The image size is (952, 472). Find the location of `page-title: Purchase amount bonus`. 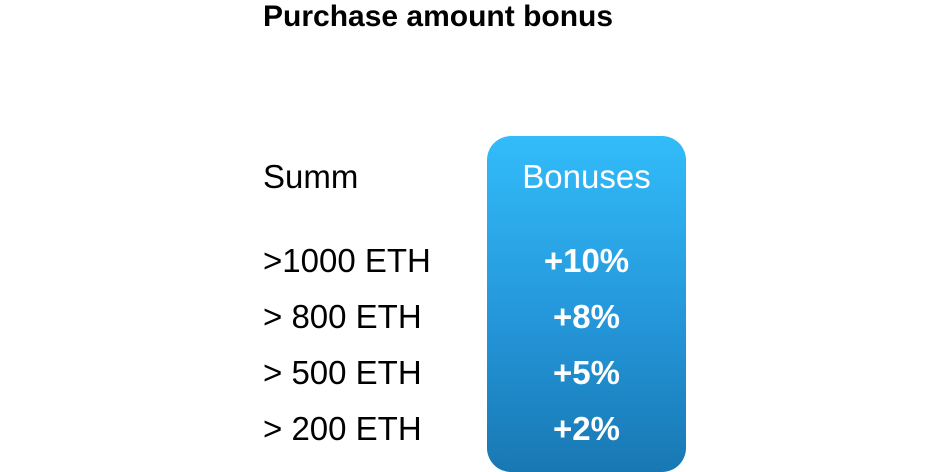

page-title: Purchase amount bonus is located at coordinates (438, 16).